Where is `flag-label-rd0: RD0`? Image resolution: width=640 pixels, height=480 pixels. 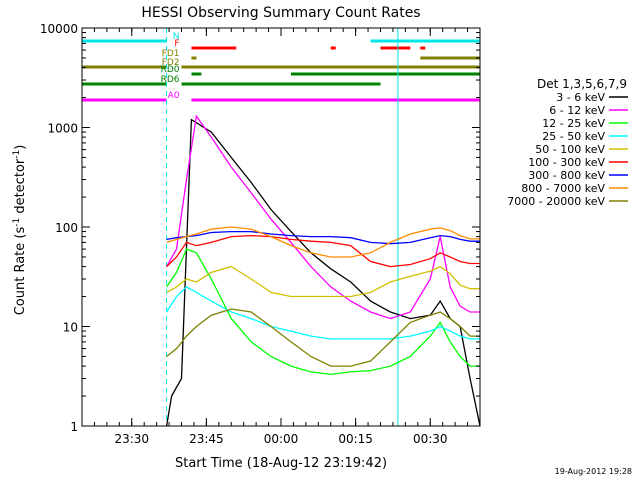
flag-label-rd0: RD0 is located at coordinates (170, 70).